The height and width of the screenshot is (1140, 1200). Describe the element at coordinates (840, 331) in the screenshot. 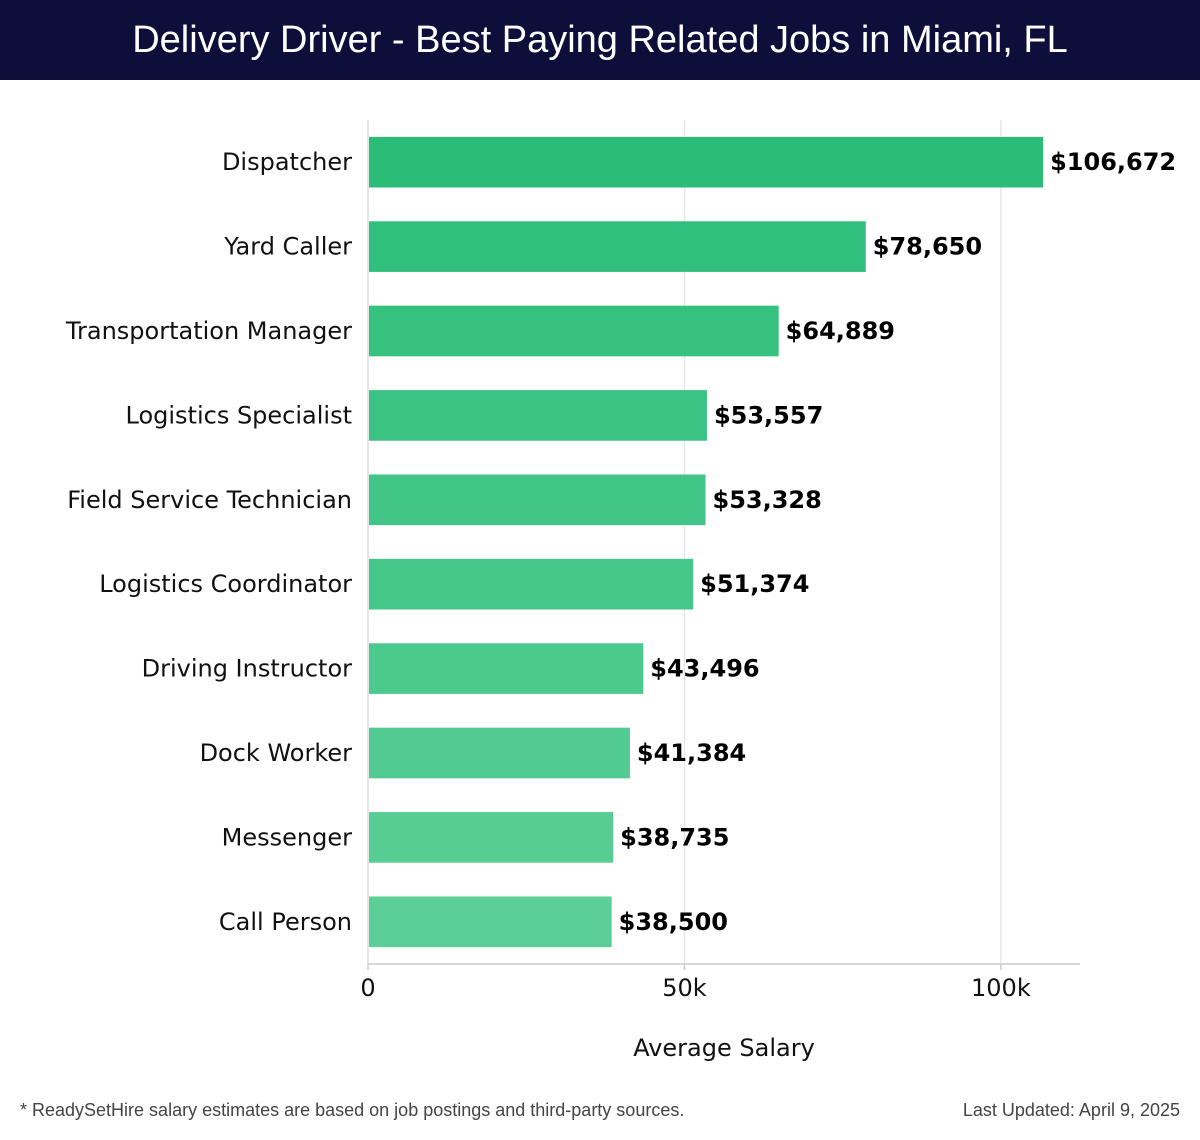

I see `data-label: $64,889` at that location.